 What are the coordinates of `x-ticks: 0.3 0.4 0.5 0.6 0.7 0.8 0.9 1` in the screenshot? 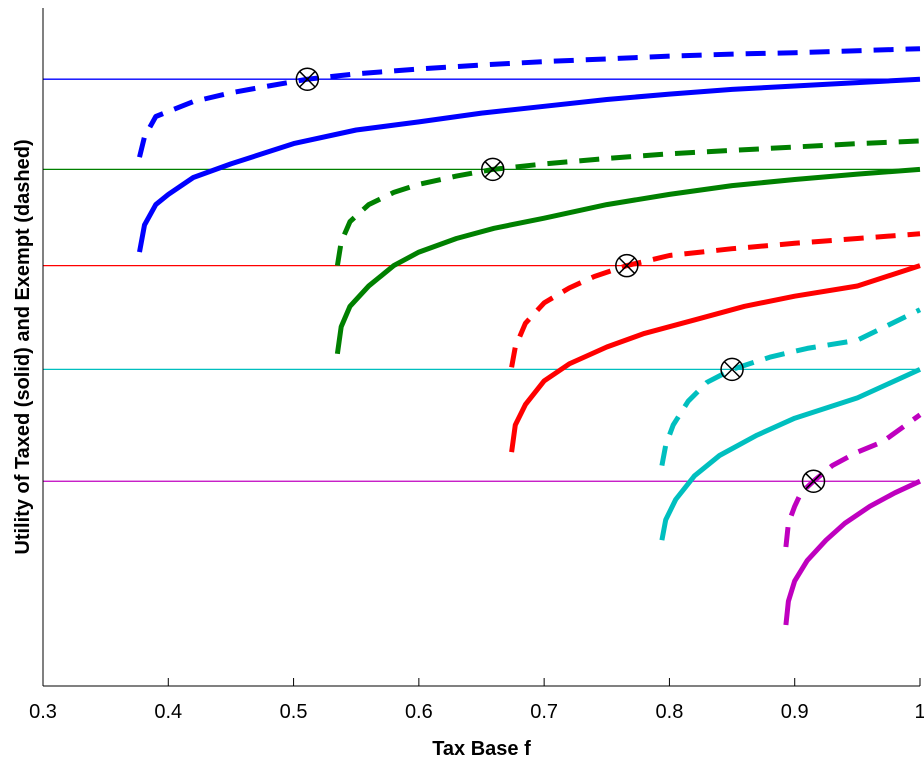 It's located at (476, 700).